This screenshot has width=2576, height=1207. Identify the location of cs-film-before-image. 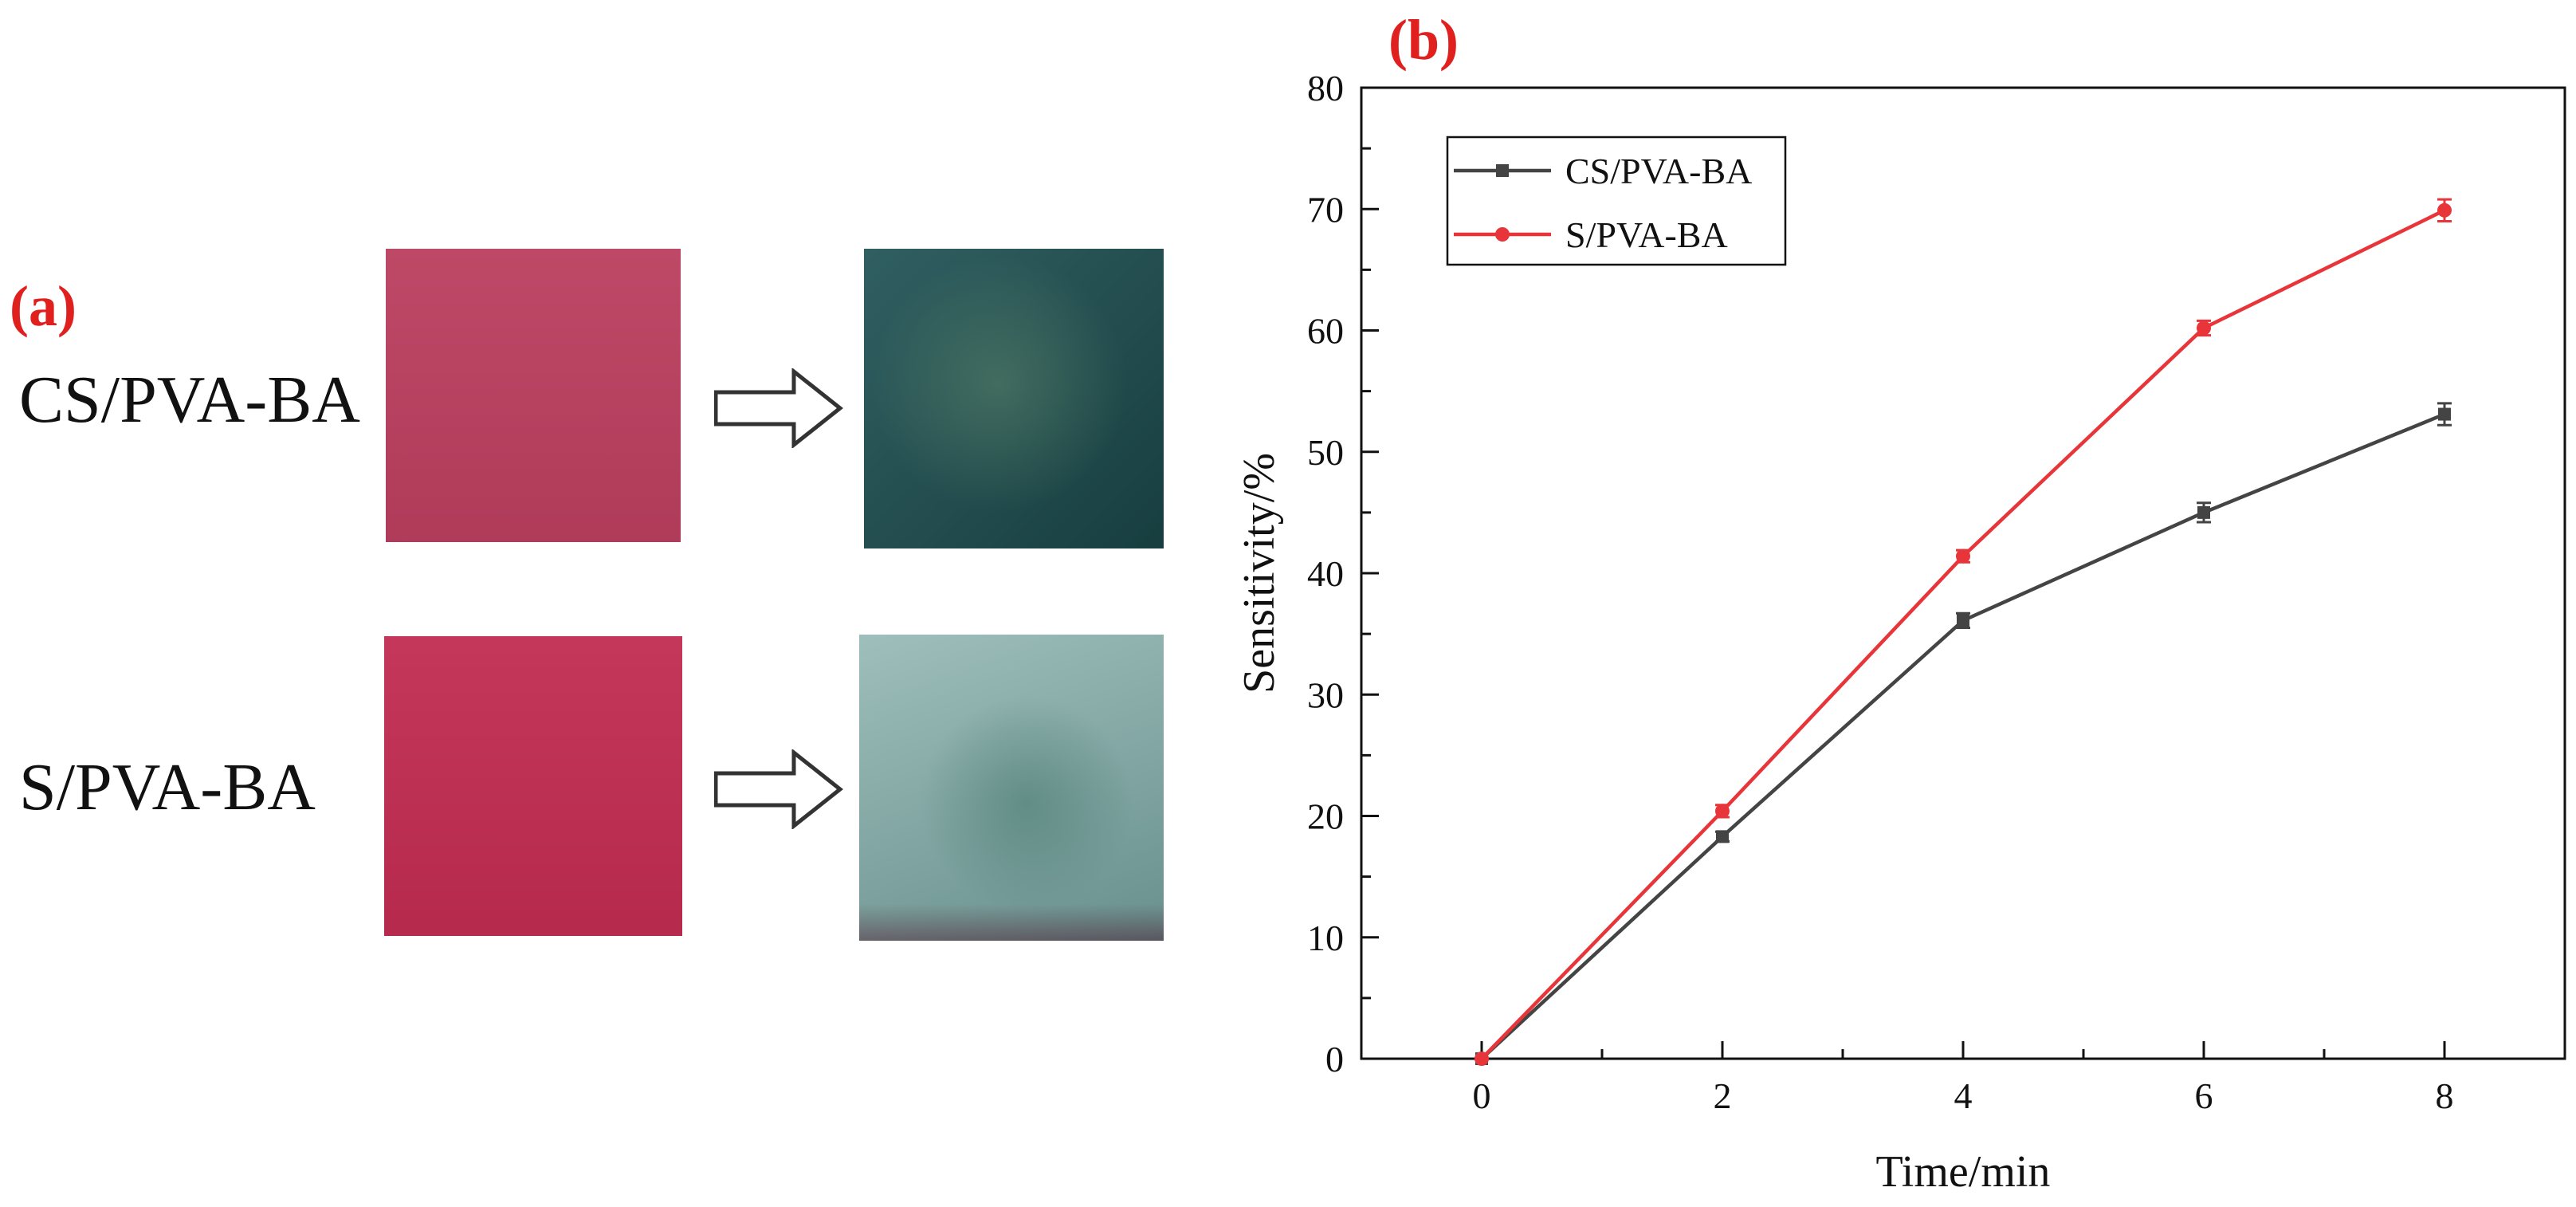
(533, 395).